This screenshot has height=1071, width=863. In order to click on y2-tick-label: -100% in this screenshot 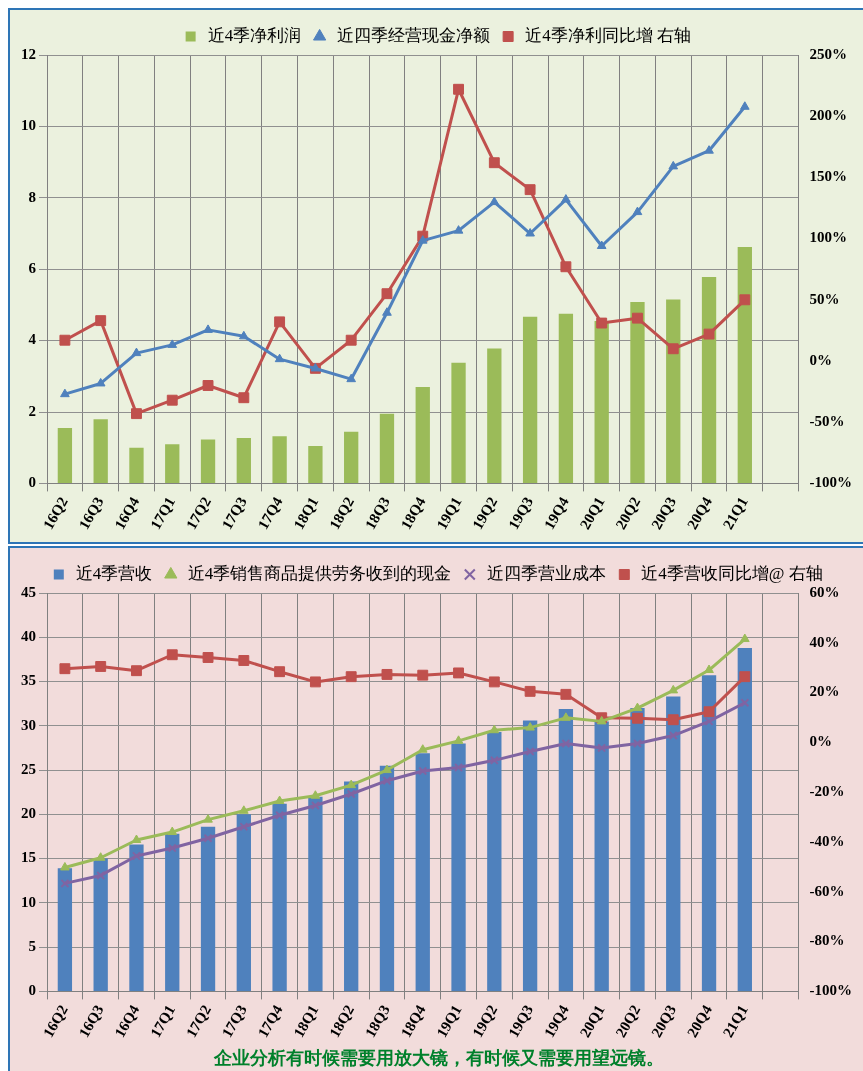, I will do `click(830, 990)`.